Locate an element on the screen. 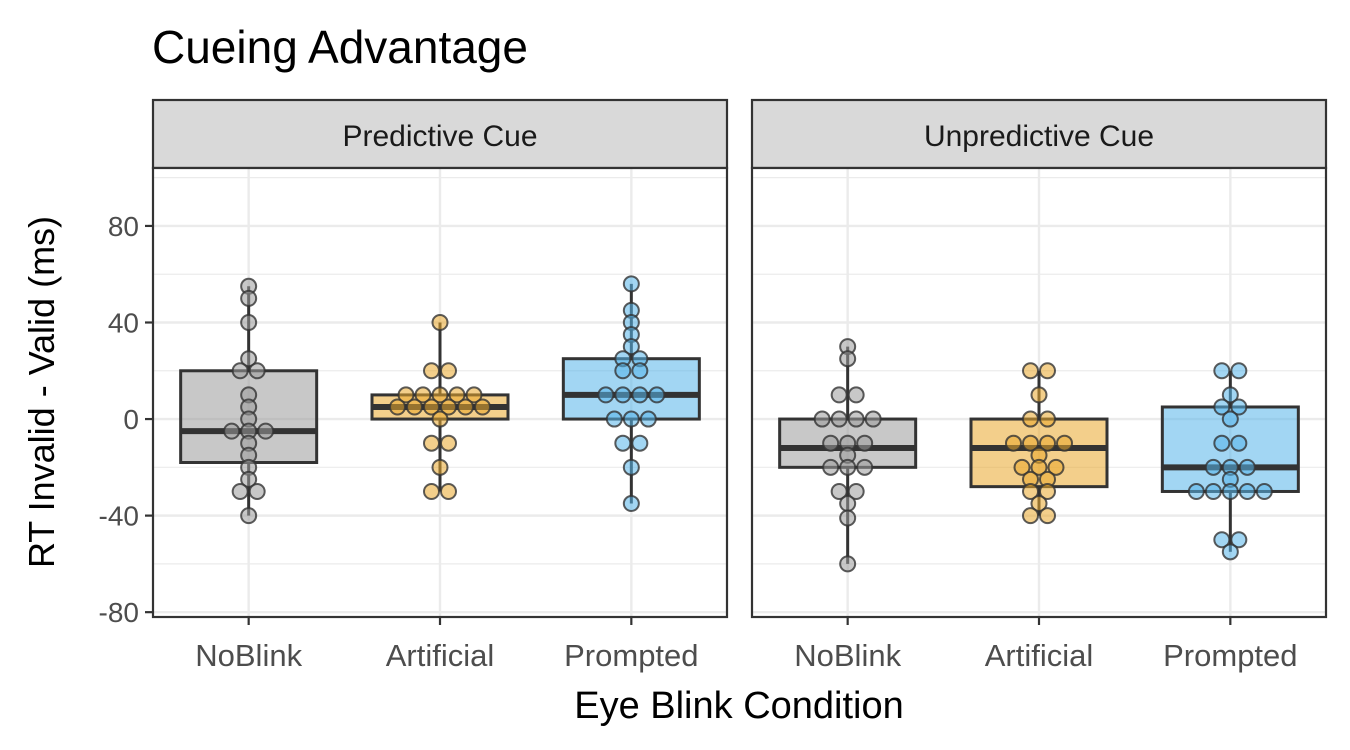 The height and width of the screenshot is (750, 1350). facet-strip-label: Predictive Cue is located at coordinates (439, 136).